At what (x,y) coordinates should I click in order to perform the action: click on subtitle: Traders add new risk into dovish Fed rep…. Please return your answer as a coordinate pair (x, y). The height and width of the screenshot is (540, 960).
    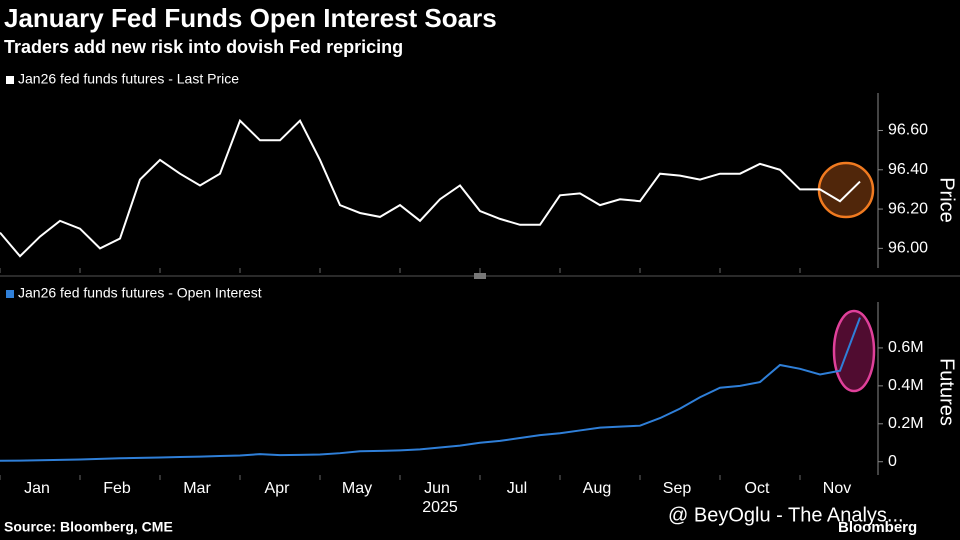
    Looking at the image, I should click on (203, 47).